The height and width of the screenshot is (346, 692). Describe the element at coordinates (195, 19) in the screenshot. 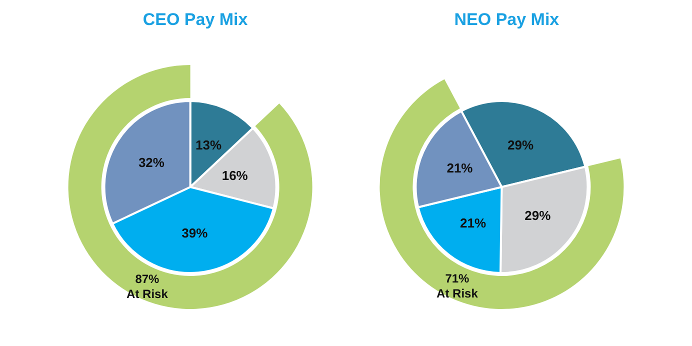

I see `chart-title: CEO Pay Mix` at that location.